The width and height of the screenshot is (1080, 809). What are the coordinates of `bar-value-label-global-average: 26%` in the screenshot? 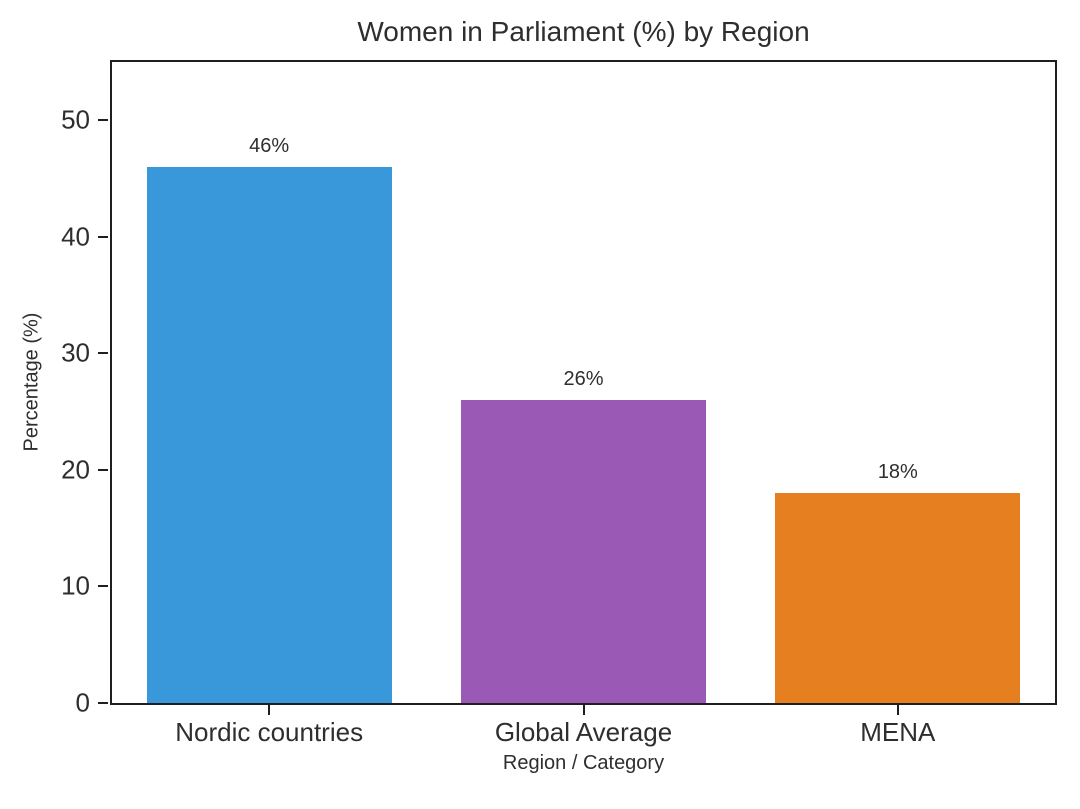 It's located at (583, 378).